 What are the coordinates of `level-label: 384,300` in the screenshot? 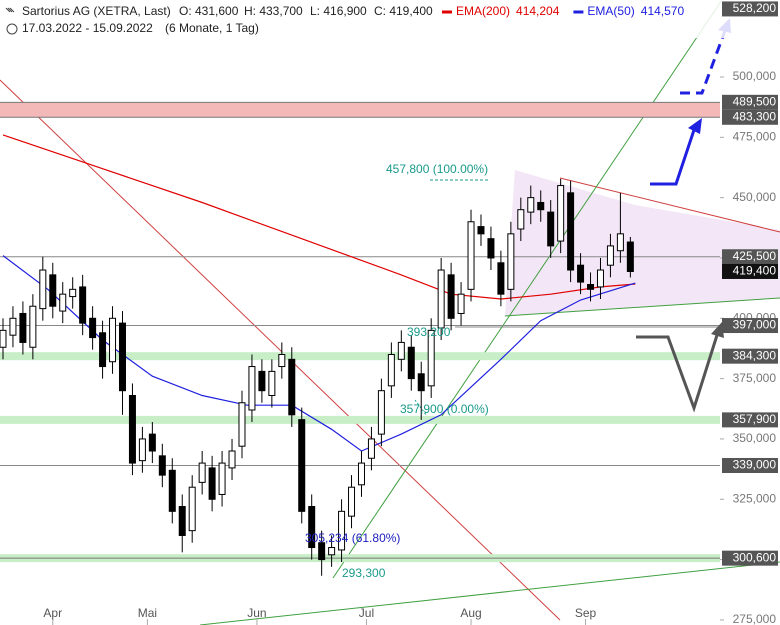 It's located at (755, 355).